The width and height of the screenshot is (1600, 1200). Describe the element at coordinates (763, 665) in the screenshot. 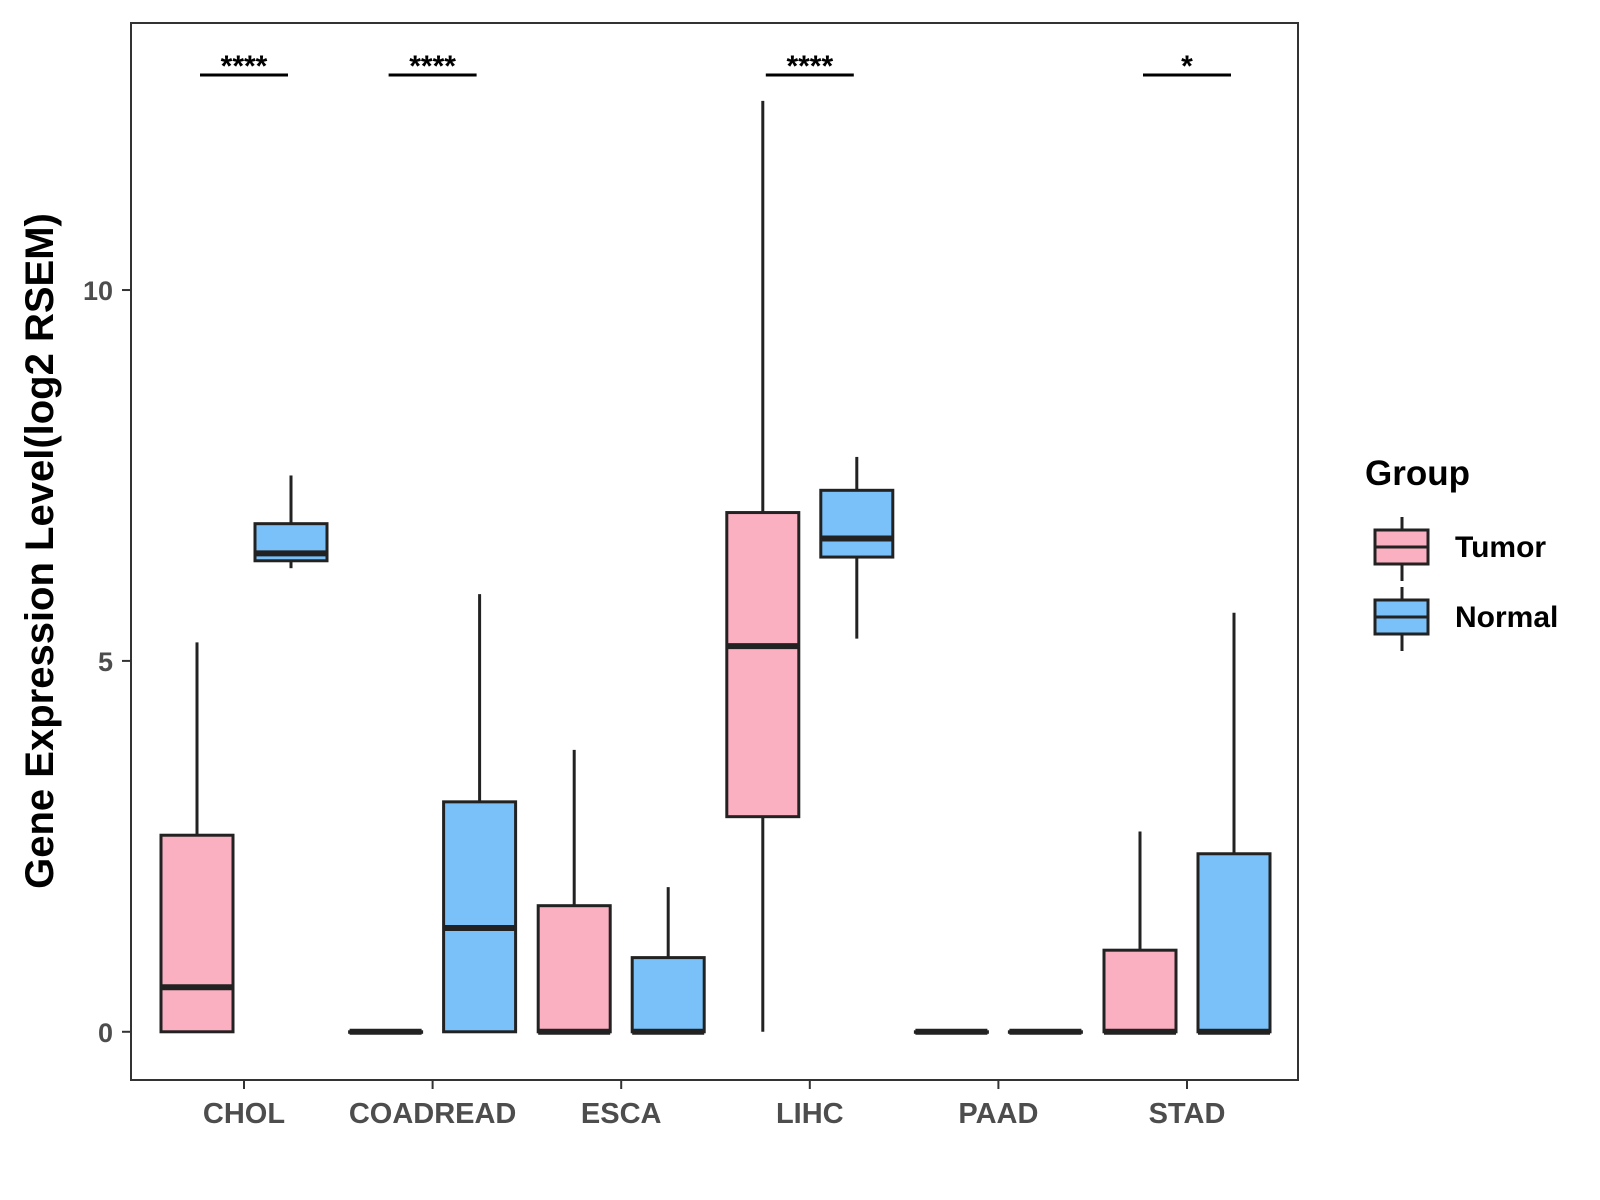

I see `tumor-lihc-iqr` at that location.